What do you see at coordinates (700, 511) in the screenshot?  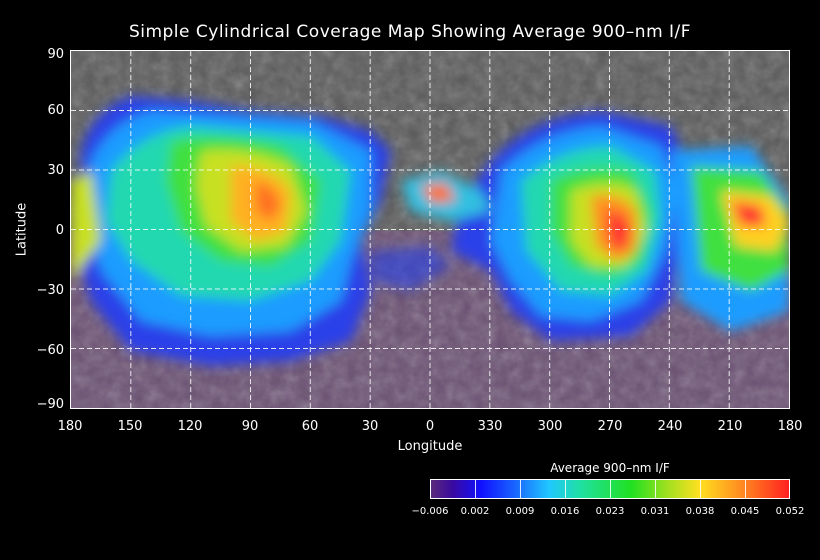 I see `colorbar-tick-label: 0.038` at bounding box center [700, 511].